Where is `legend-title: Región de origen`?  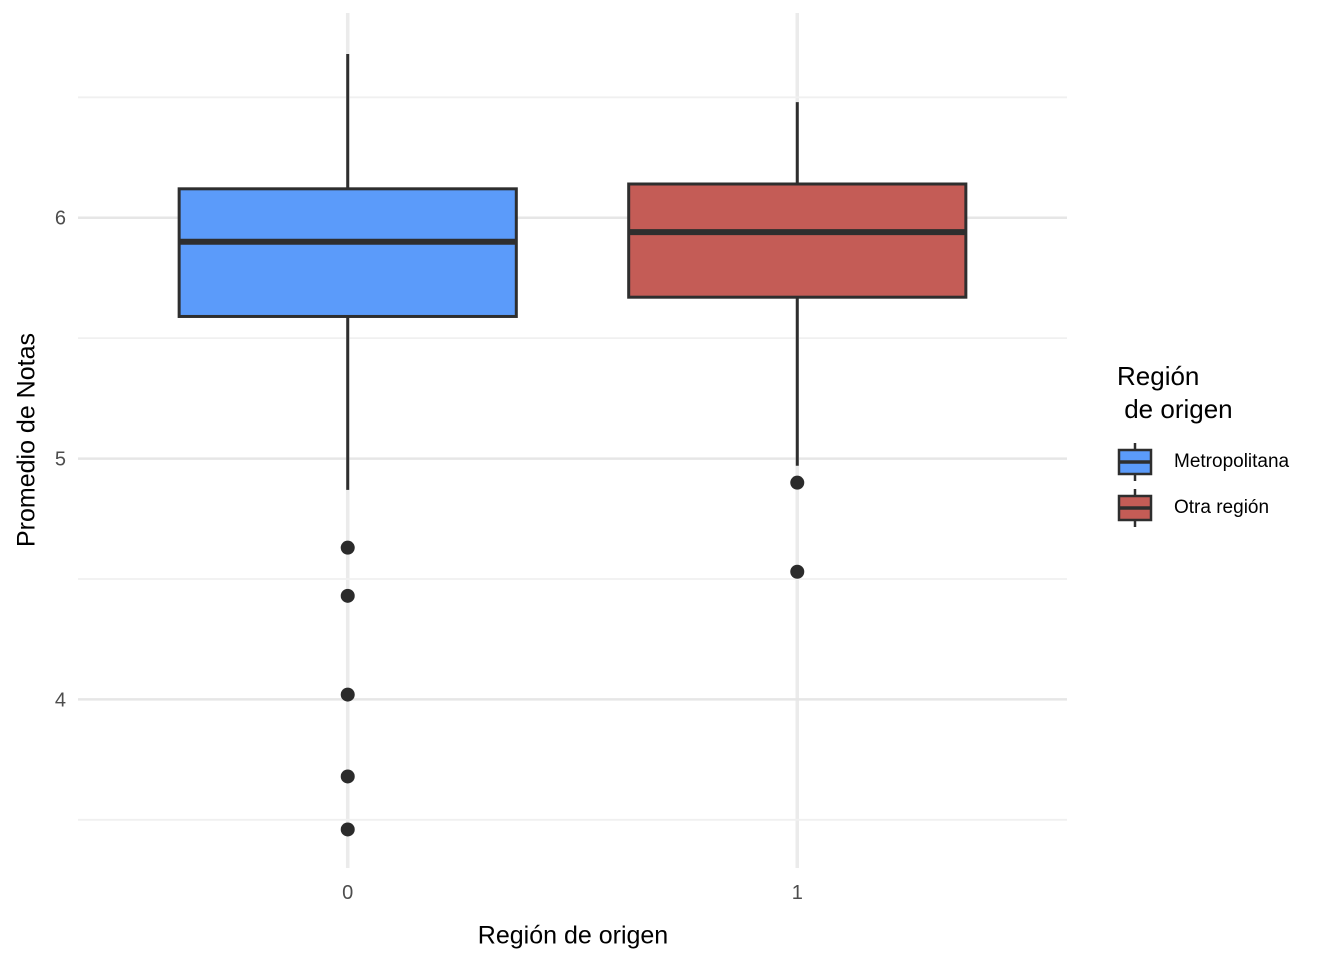
legend-title: Región de origen is located at coordinates (1203, 393).